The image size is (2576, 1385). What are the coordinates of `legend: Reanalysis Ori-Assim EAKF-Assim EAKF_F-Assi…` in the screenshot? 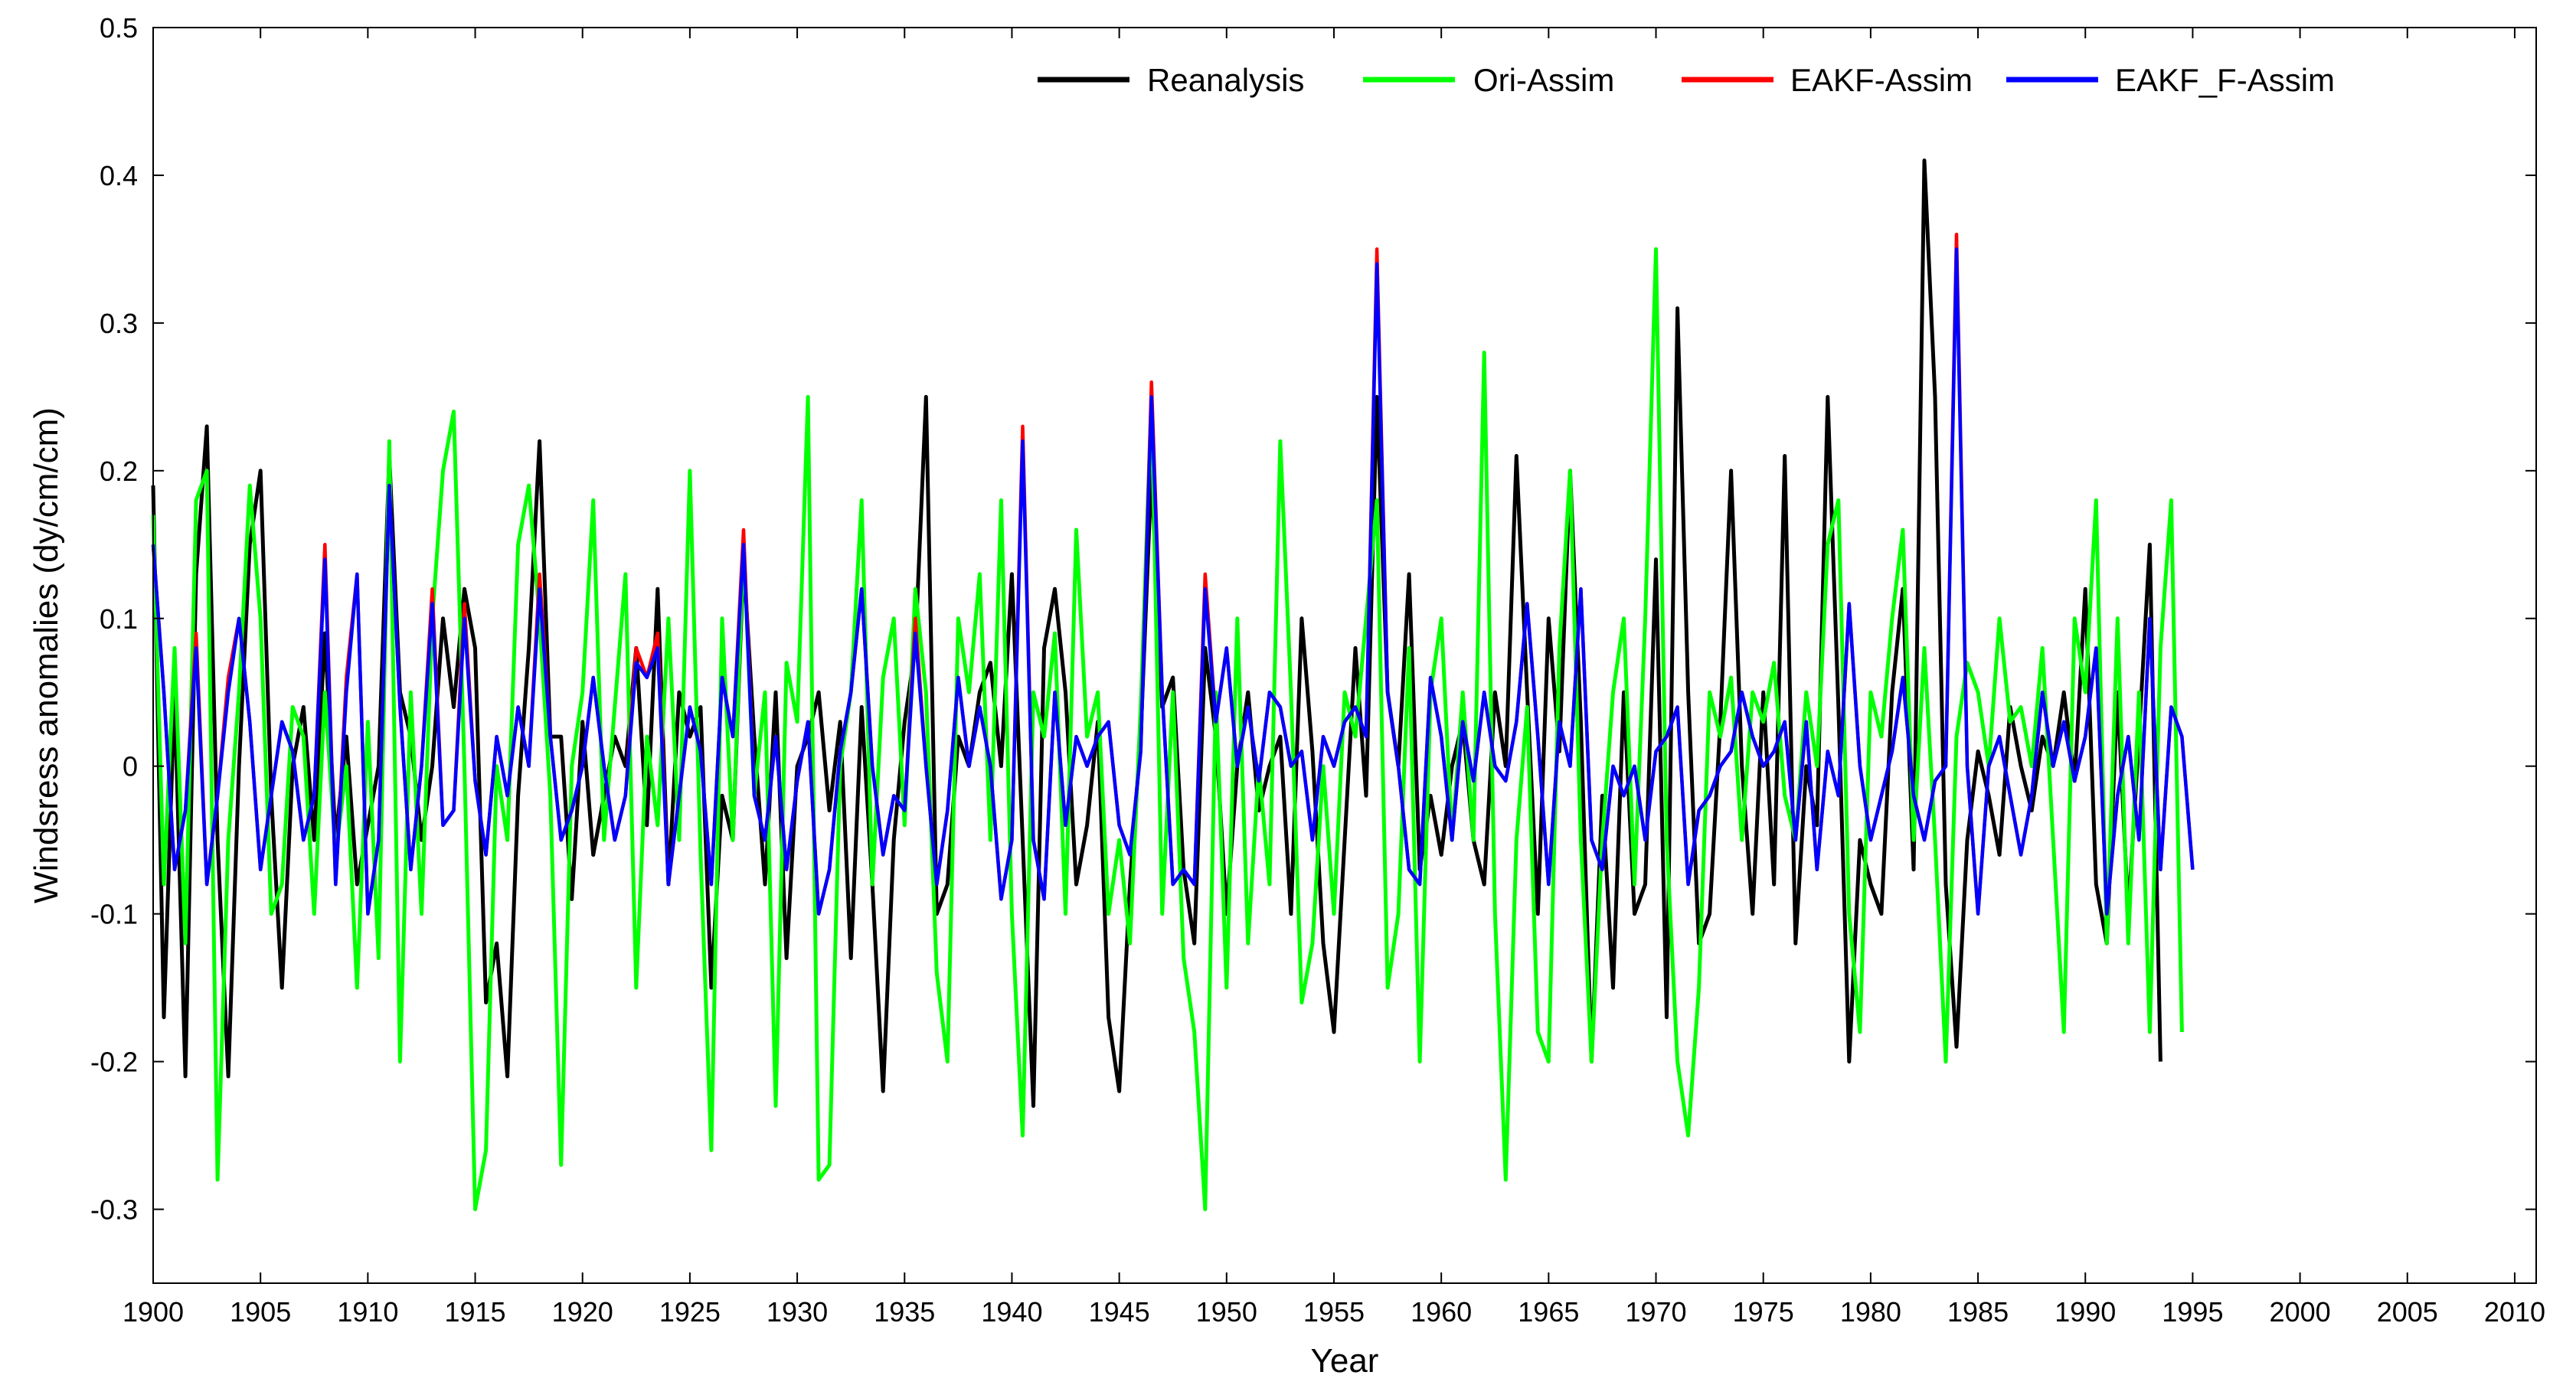 It's located at (1686, 80).